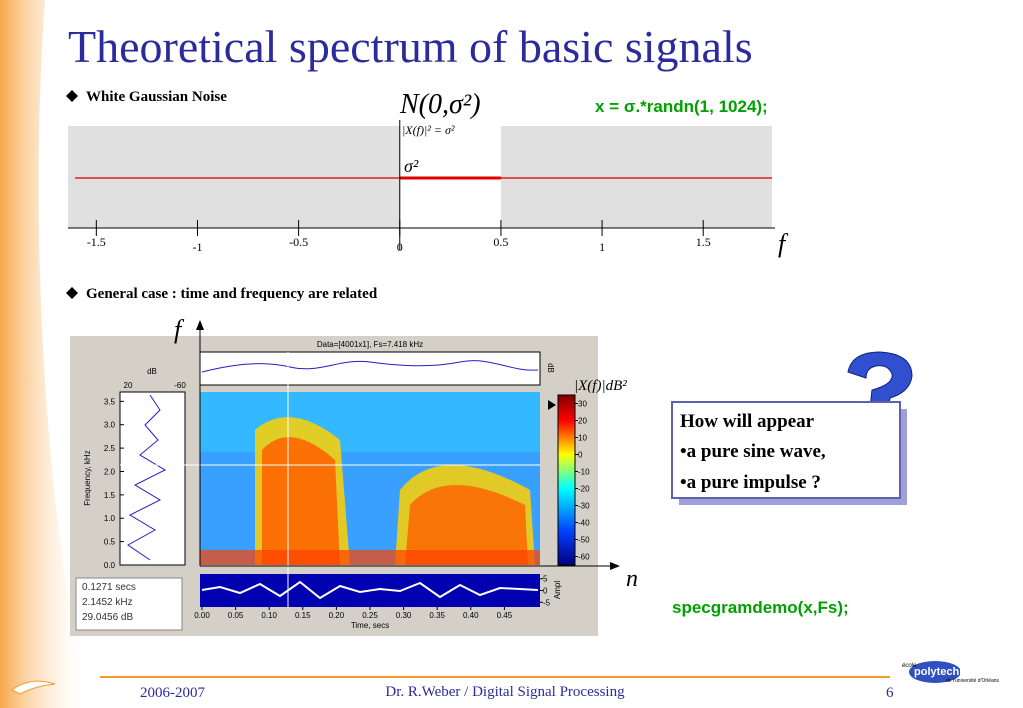 The image size is (1023, 708). What do you see at coordinates (547, 602) in the screenshot?
I see `ampl-tick-label: -5` at bounding box center [547, 602].